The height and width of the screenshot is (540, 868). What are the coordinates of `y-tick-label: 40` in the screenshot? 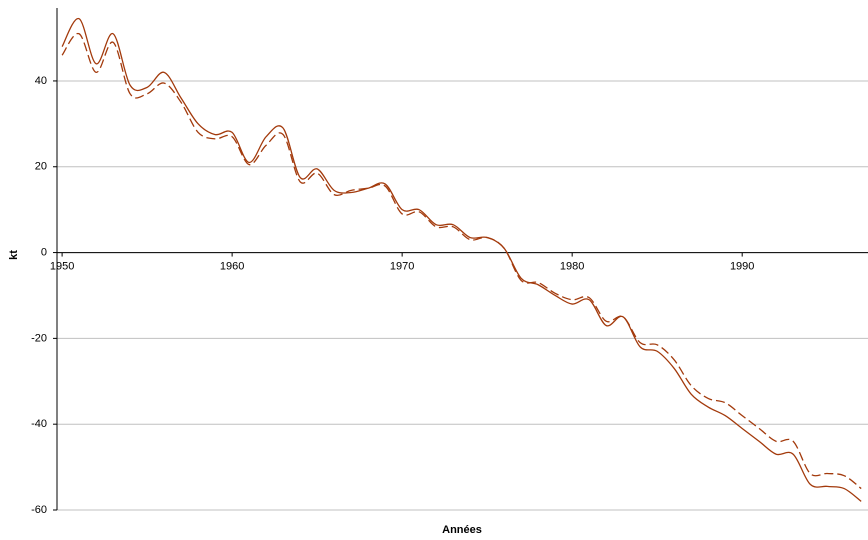 It's located at (41, 81).